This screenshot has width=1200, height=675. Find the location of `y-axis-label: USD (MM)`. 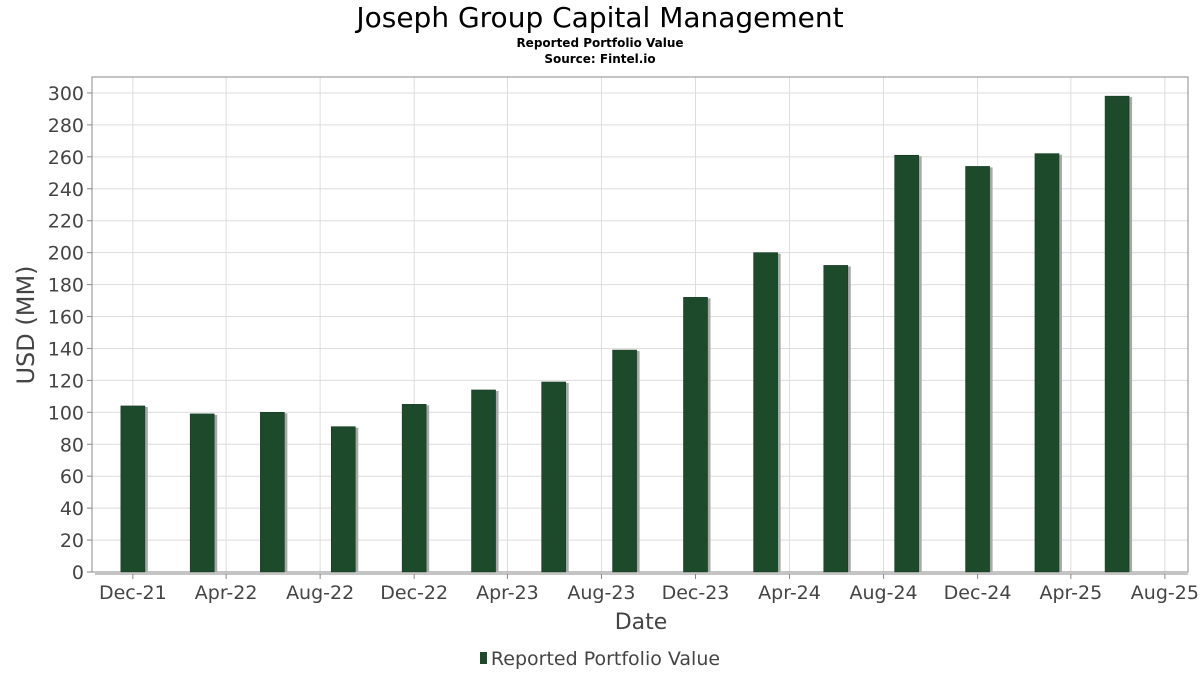

y-axis-label: USD (MM) is located at coordinates (26, 324).